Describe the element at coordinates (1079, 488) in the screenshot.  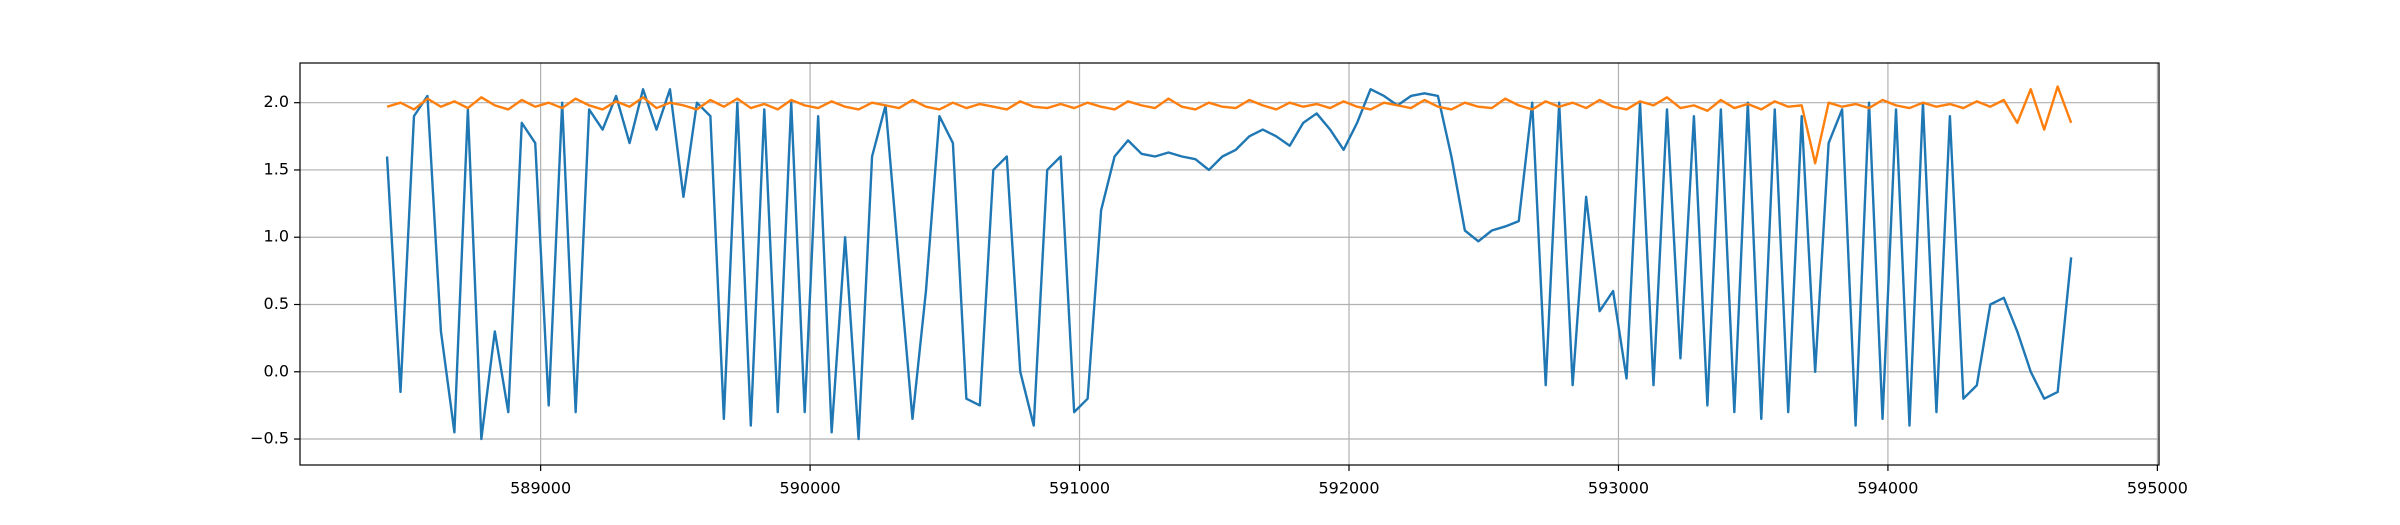
I see `x-tick-label: 591000` at that location.